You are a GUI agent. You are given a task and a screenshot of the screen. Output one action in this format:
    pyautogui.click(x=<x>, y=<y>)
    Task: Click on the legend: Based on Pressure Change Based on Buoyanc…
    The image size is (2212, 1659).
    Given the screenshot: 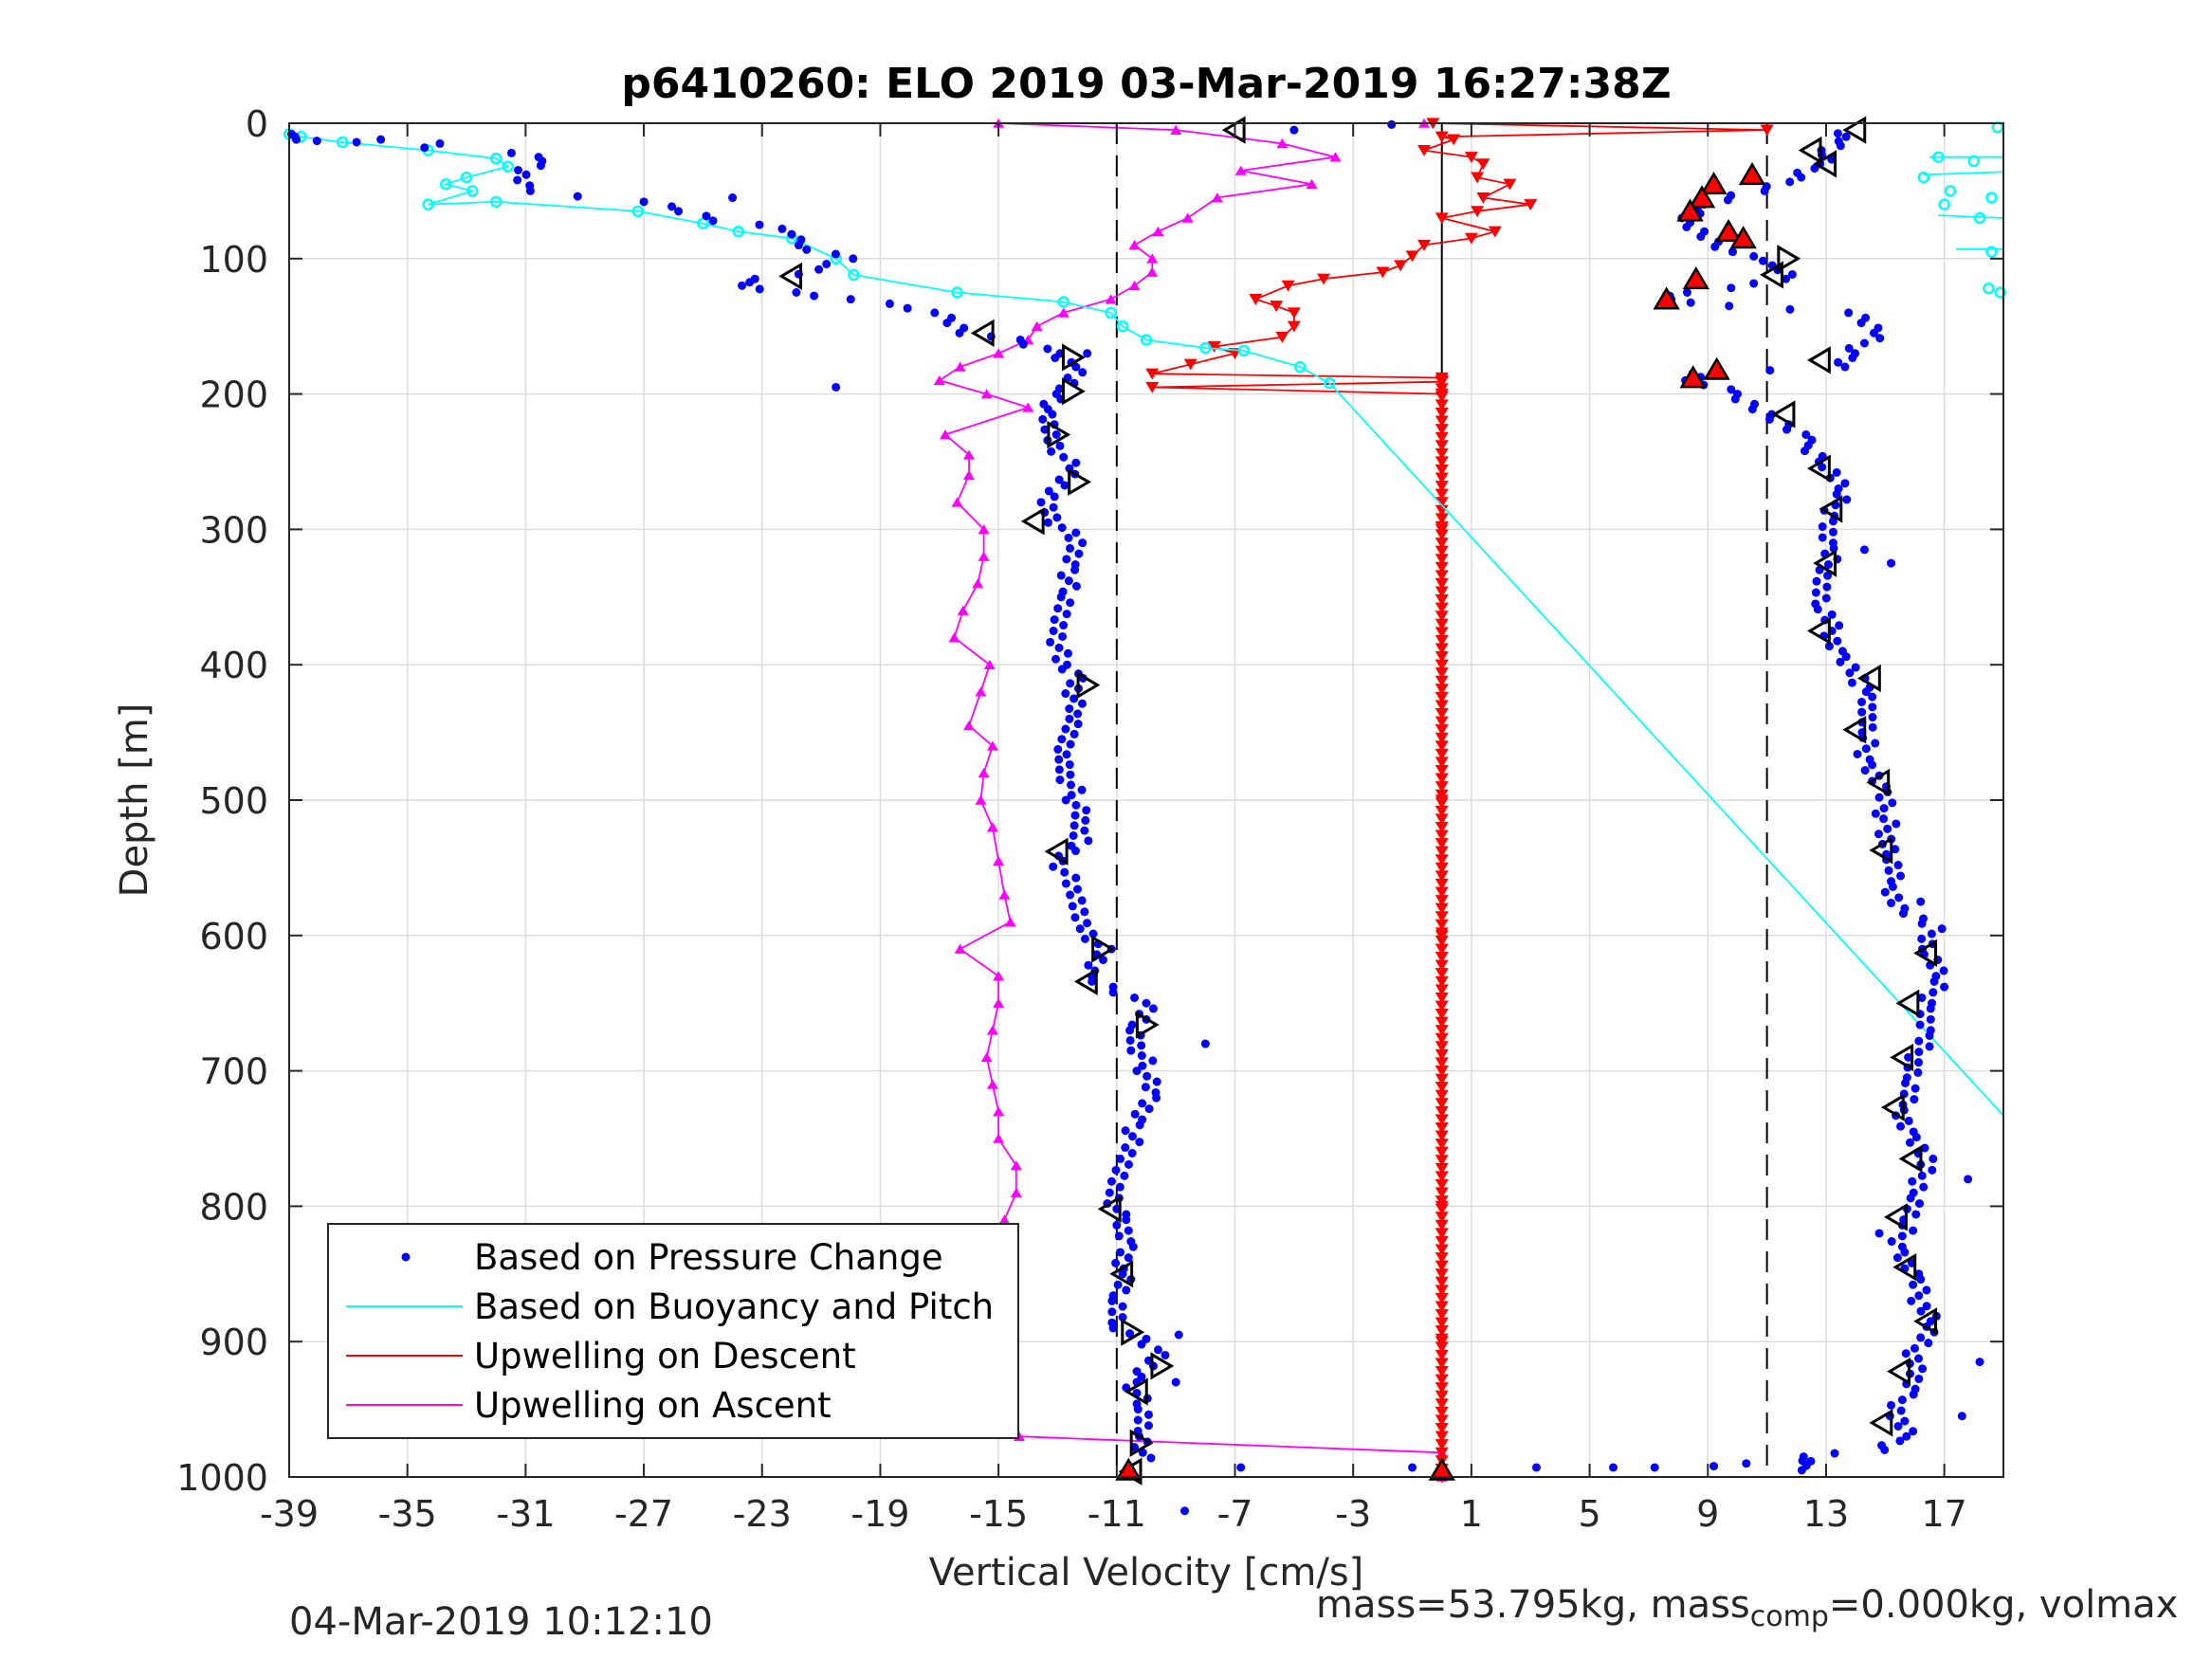 What is the action you would take?
    pyautogui.click(x=673, y=1331)
    